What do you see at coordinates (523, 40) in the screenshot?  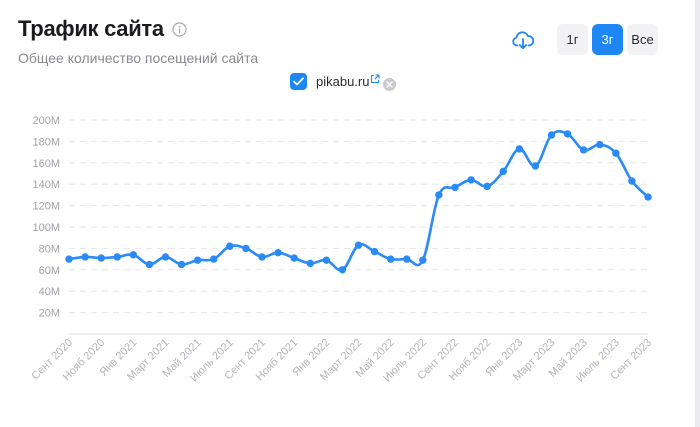 I see `cloud-download-icon` at bounding box center [523, 40].